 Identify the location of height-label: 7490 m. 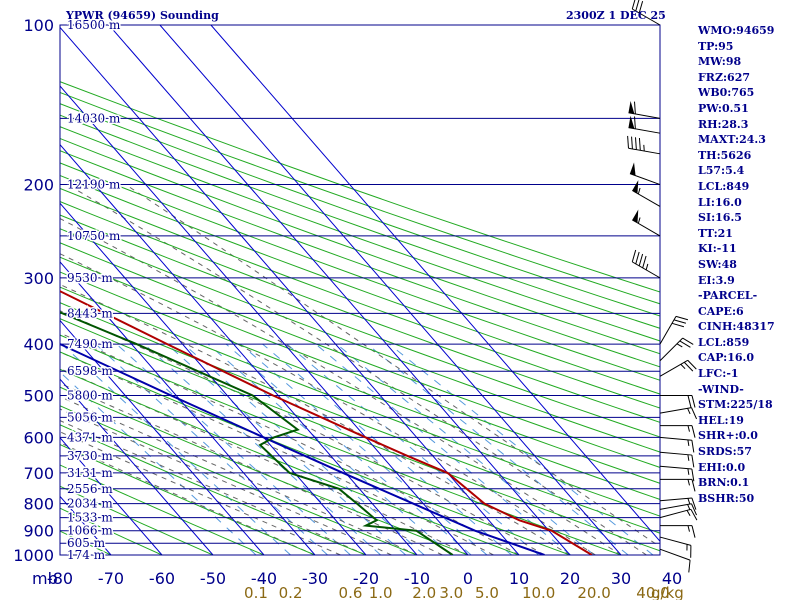
(90, 344).